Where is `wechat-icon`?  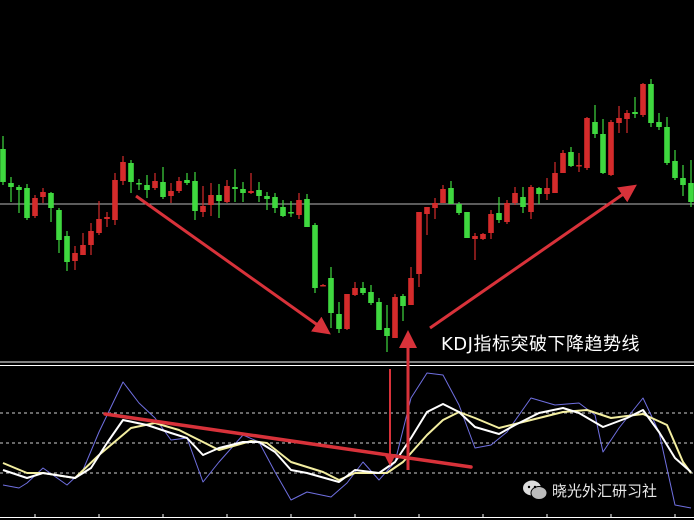 wechat-icon is located at coordinates (535, 490).